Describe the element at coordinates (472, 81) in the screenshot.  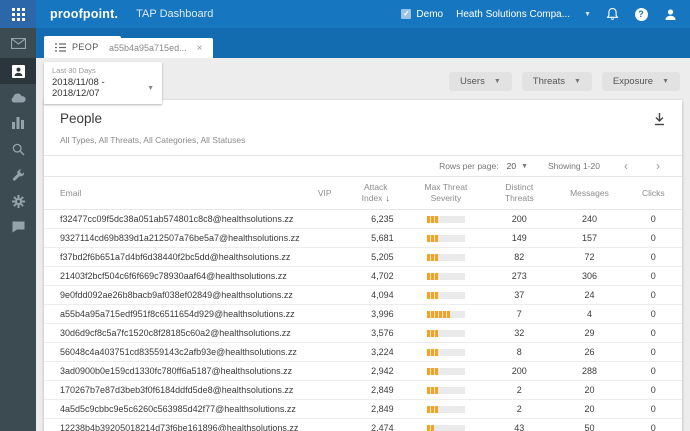
I see `users-filter-label: Users` at that location.